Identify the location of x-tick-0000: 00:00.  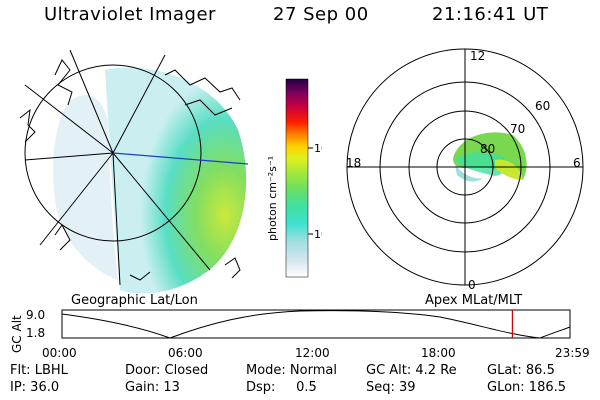
(59, 353).